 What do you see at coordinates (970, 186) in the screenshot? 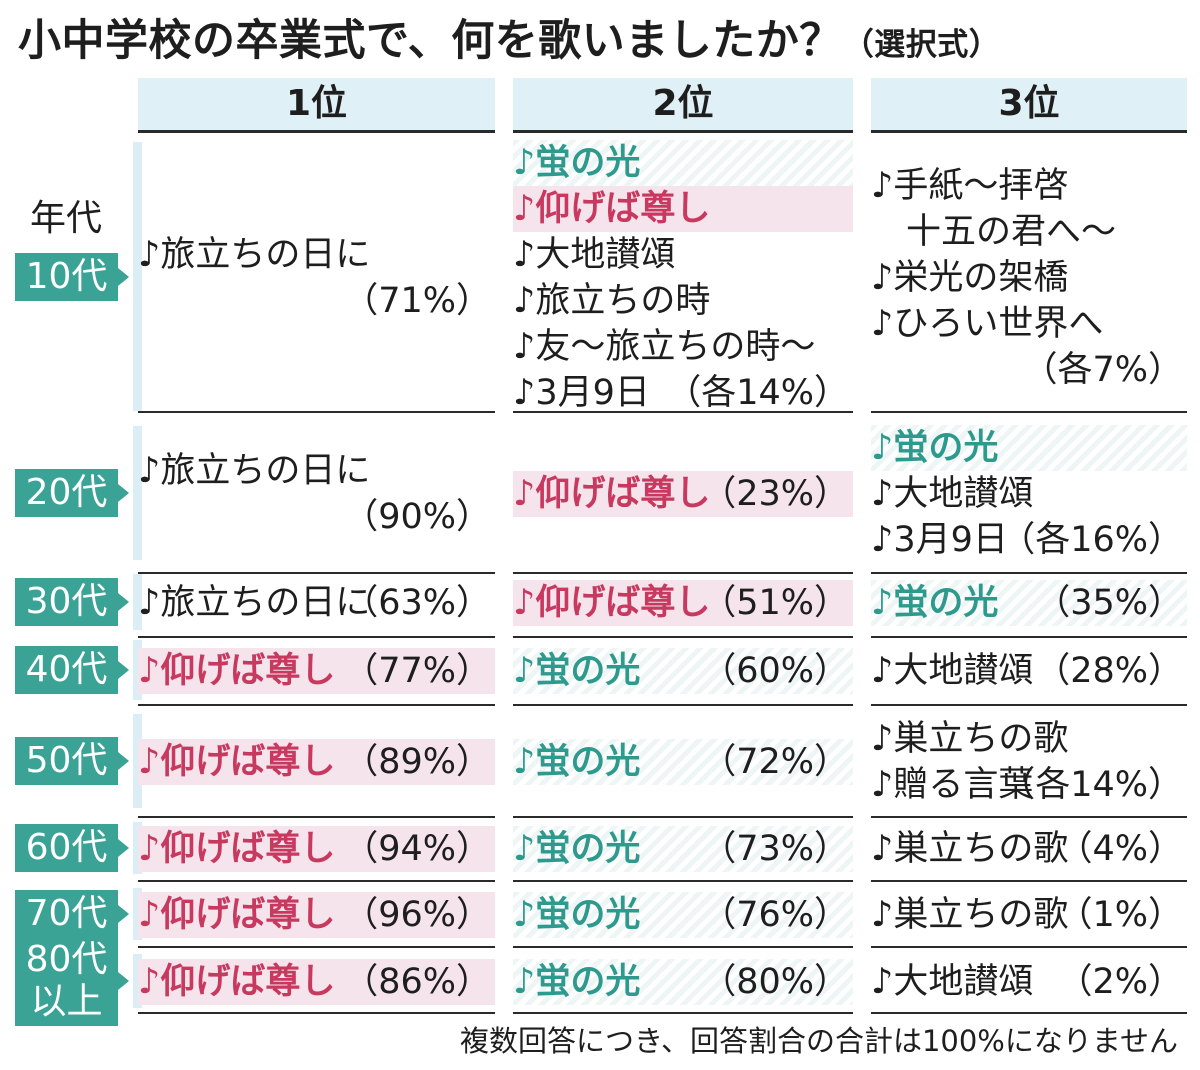
I see `song-name: ♪手紙〜拝啓` at bounding box center [970, 186].